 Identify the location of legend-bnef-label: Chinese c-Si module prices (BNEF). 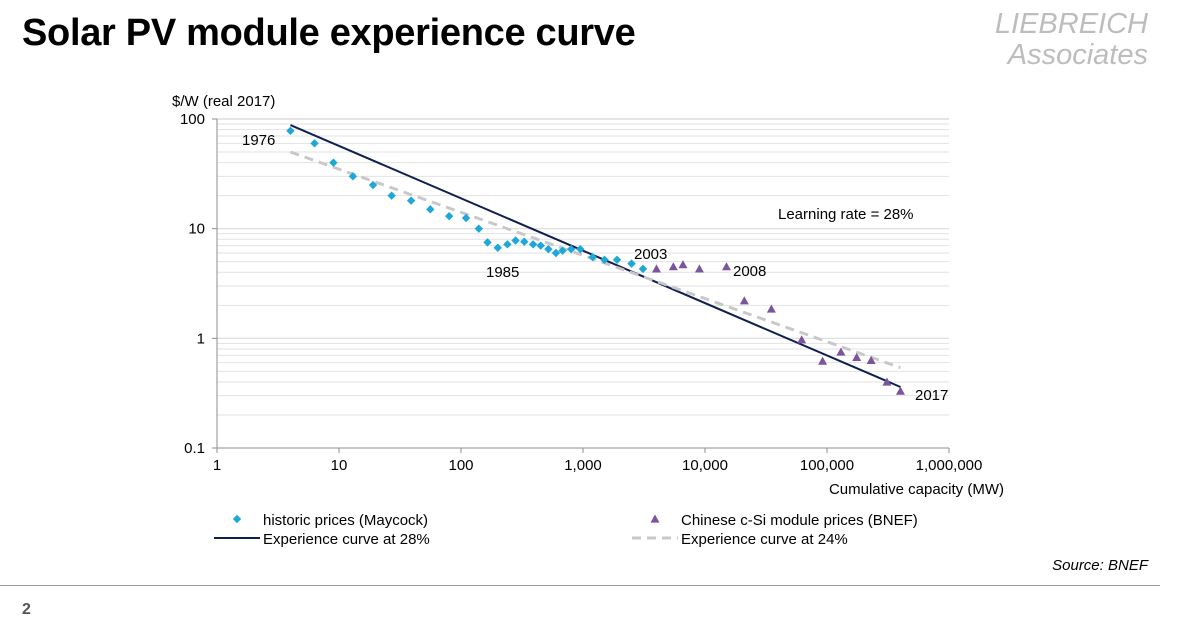
(799, 520).